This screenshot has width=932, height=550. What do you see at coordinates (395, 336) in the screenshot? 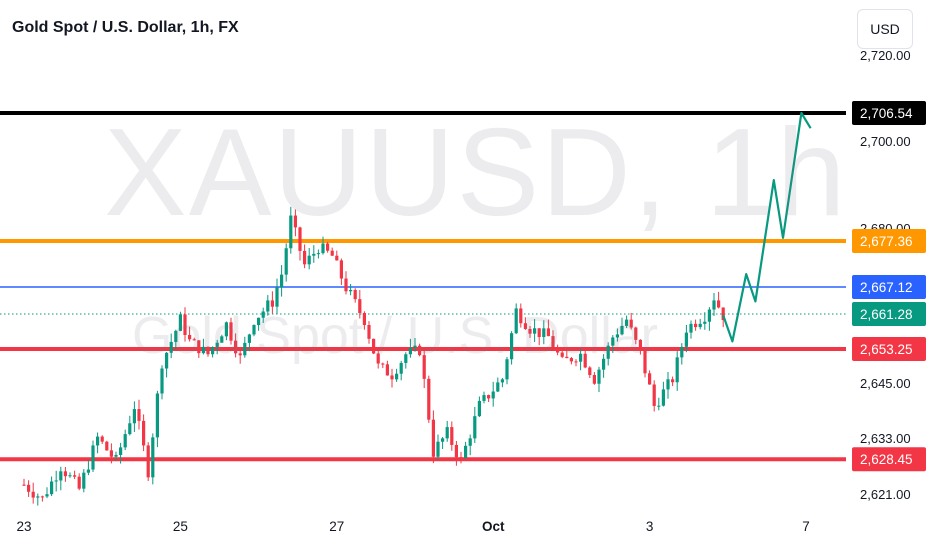
I see `description-watermark: Gold Spot / U.S. Dollar` at bounding box center [395, 336].